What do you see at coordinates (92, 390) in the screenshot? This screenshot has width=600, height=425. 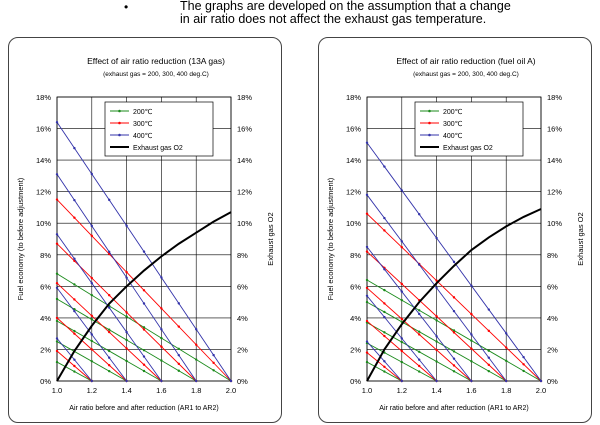 I see `x-tick-label: 1.2` at bounding box center [92, 390].